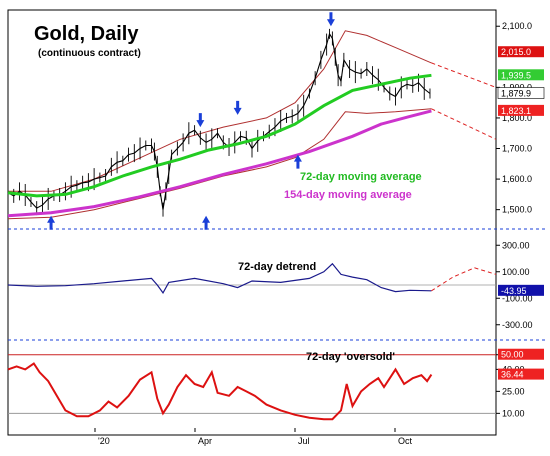  What do you see at coordinates (253, 437) in the screenshot?
I see `x-axis: '20 Apr Jul Oct` at bounding box center [253, 437].